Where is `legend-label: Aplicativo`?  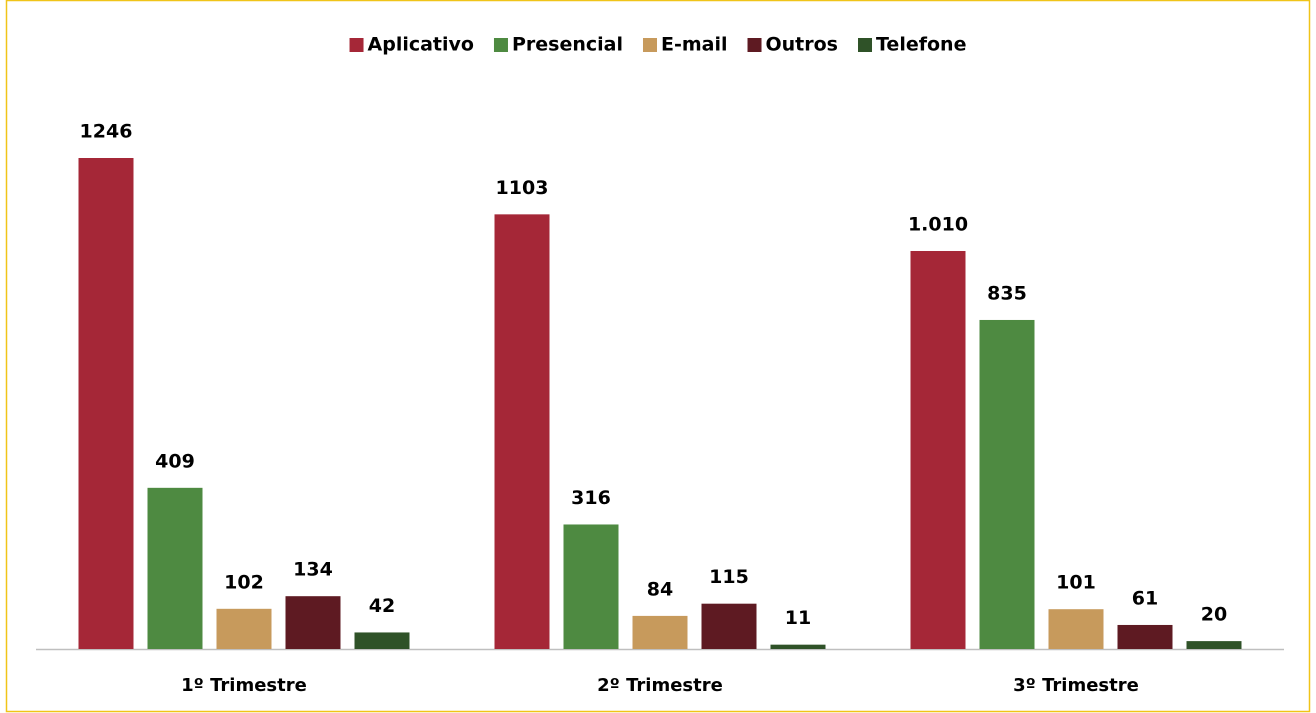
legend-label: Aplicativo is located at coordinates (421, 45).